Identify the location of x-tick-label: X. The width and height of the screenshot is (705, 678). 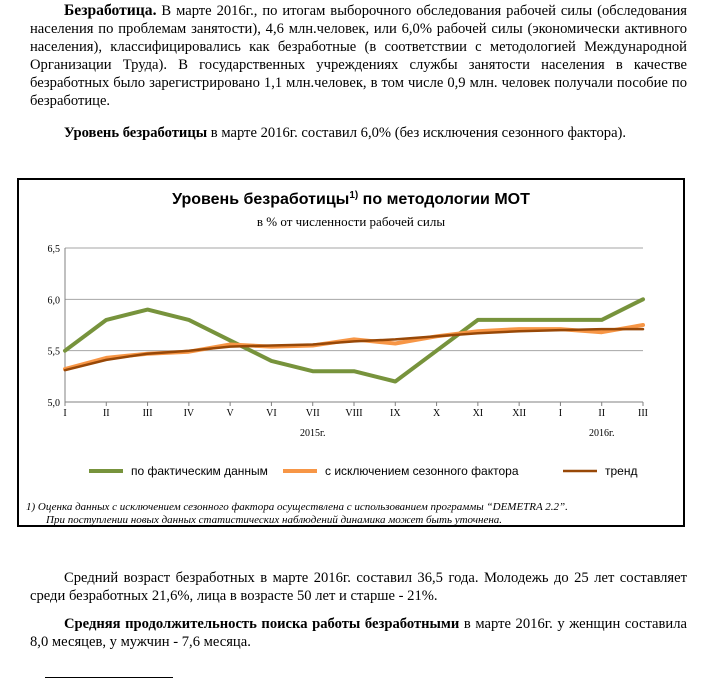
(437, 413).